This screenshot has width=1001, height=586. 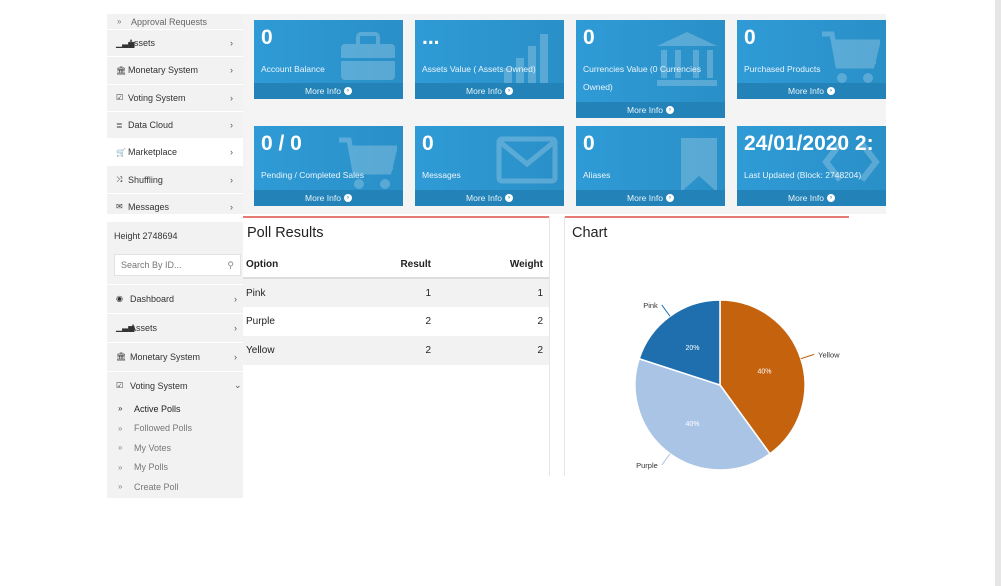 What do you see at coordinates (396, 321) in the screenshot?
I see `table-row: Purple 2 2` at bounding box center [396, 321].